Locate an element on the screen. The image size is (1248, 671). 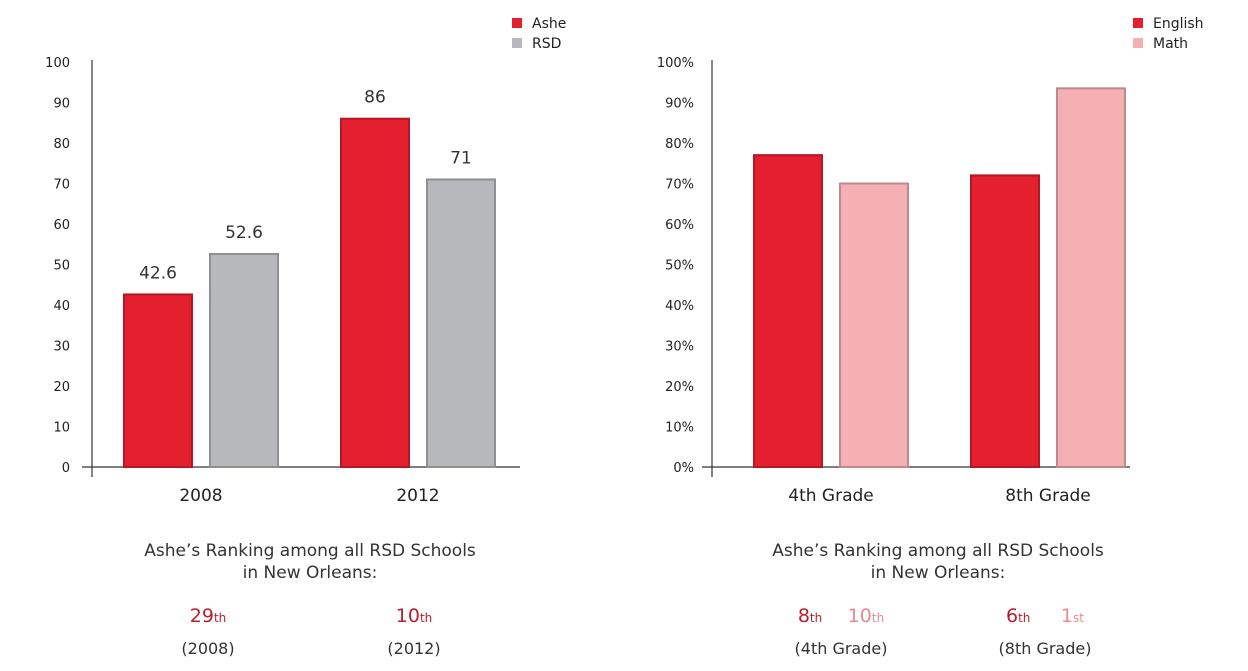
rank-number-math: 1 is located at coordinates (1067, 616).